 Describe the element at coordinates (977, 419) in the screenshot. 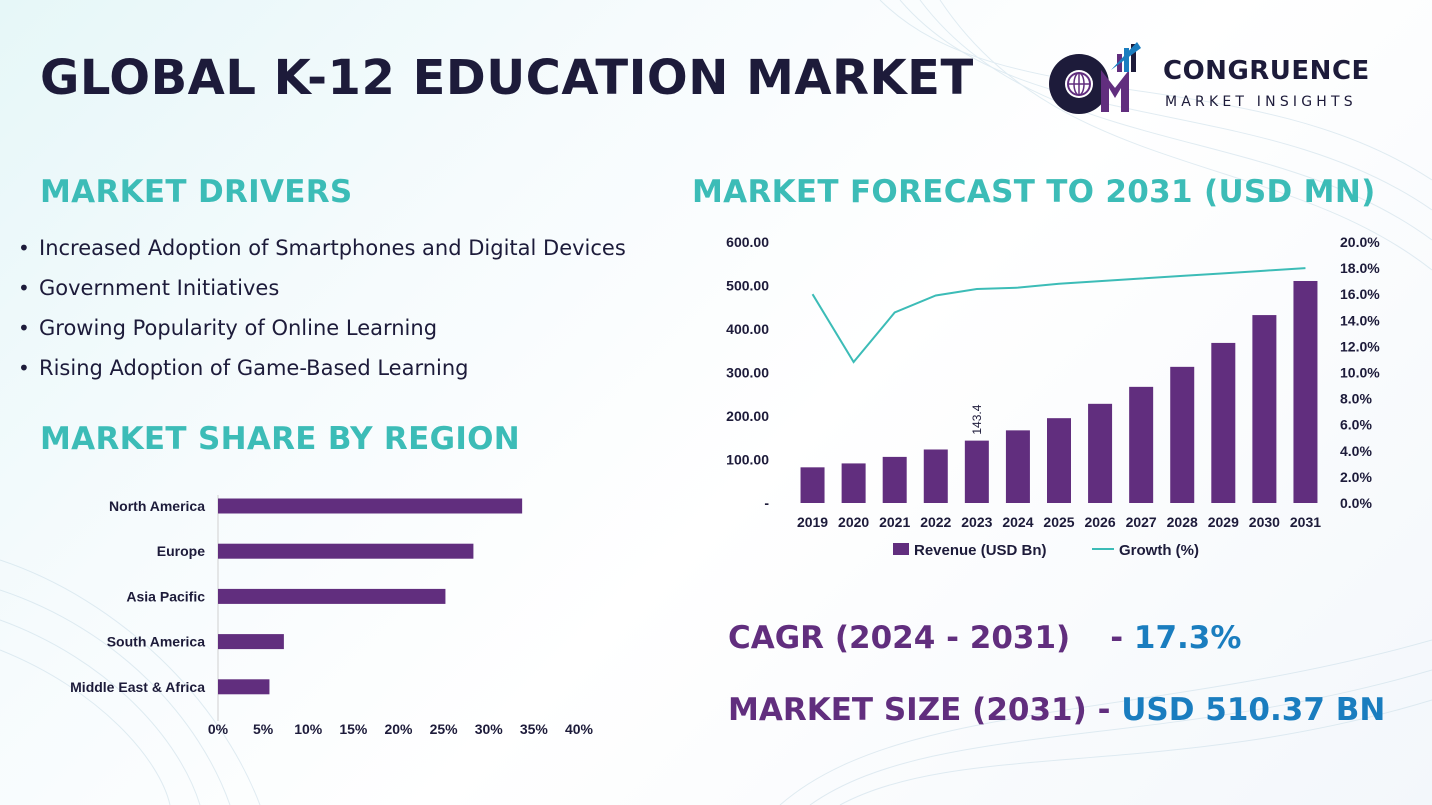

I see `data-label: 143.4` at that location.